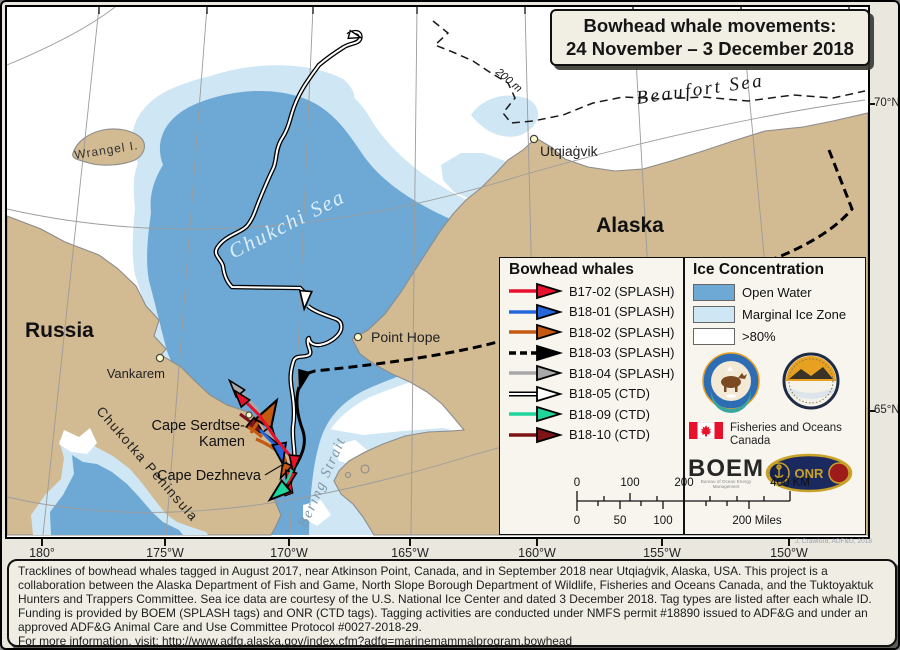 Image resolution: width=900 pixels, height=650 pixels. Describe the element at coordinates (577, 483) in the screenshot. I see `svg-text: 0` at that location.